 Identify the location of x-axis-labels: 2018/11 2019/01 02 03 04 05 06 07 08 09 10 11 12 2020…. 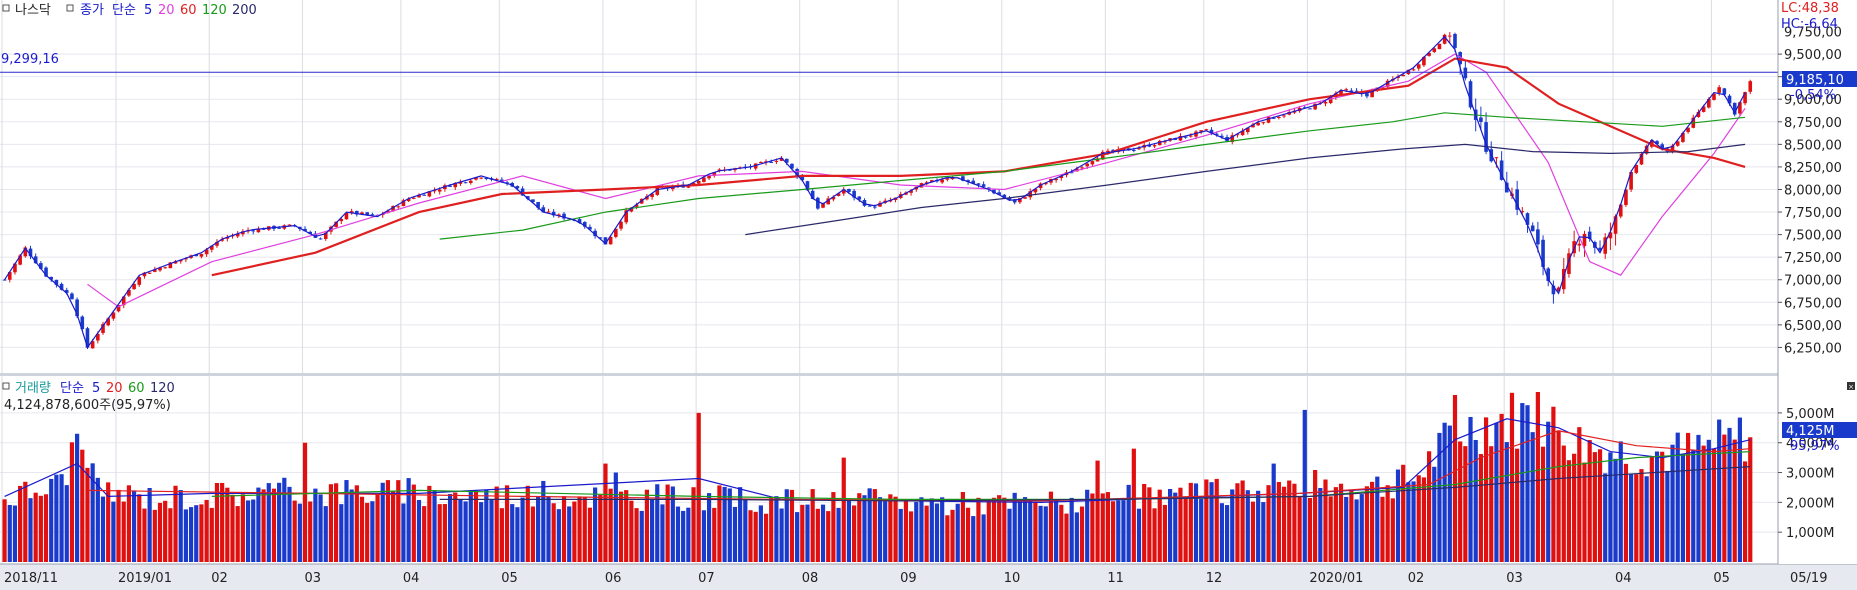
(867, 578).